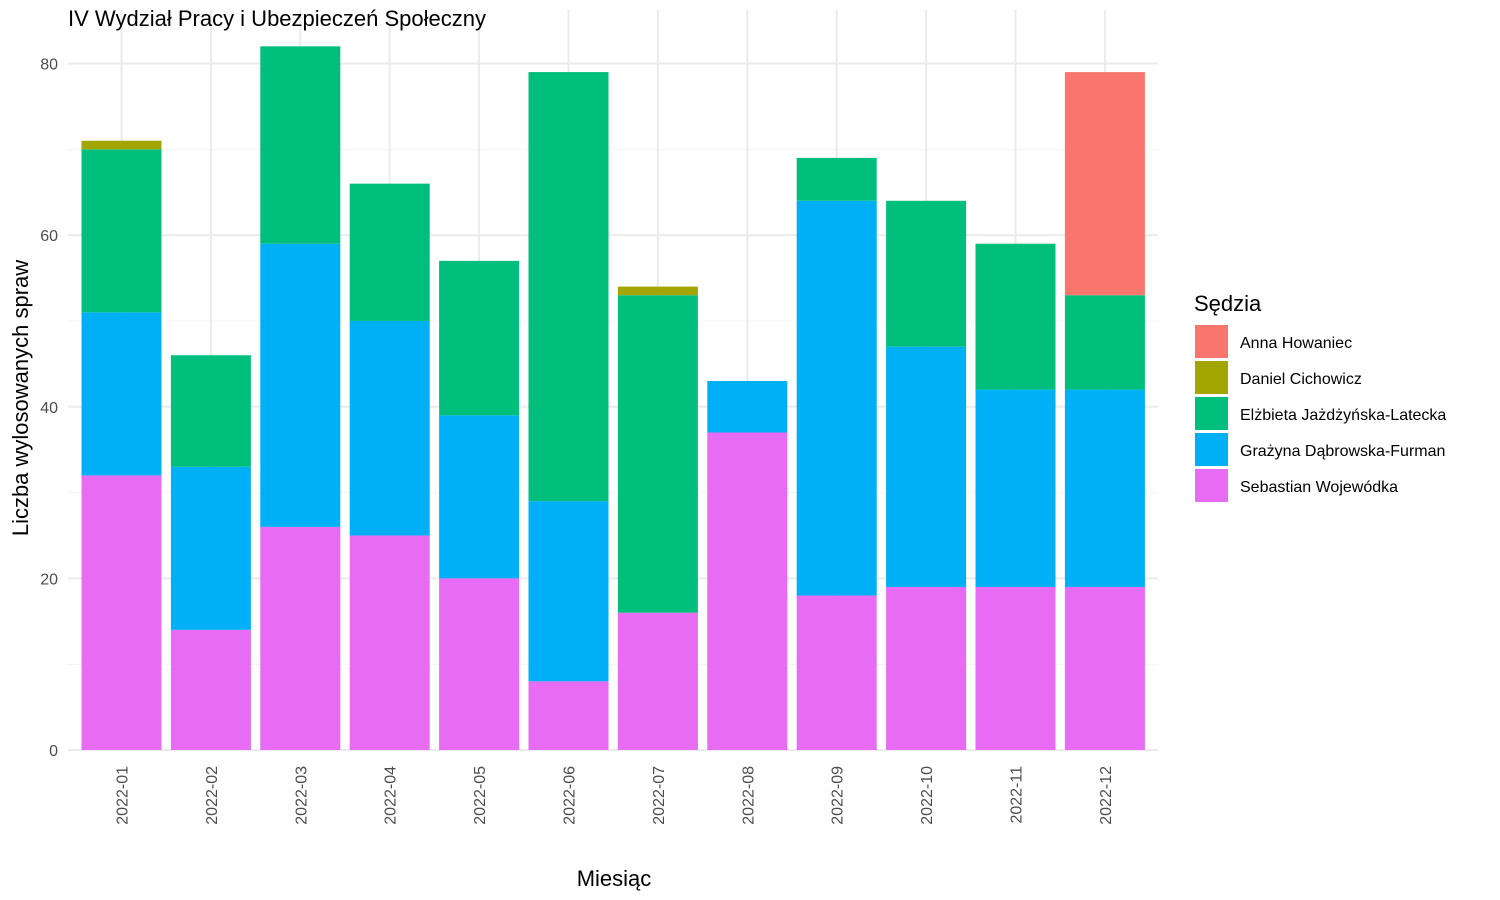  Describe the element at coordinates (301, 795) in the screenshot. I see `x-tick-label: 2022-03` at that location.